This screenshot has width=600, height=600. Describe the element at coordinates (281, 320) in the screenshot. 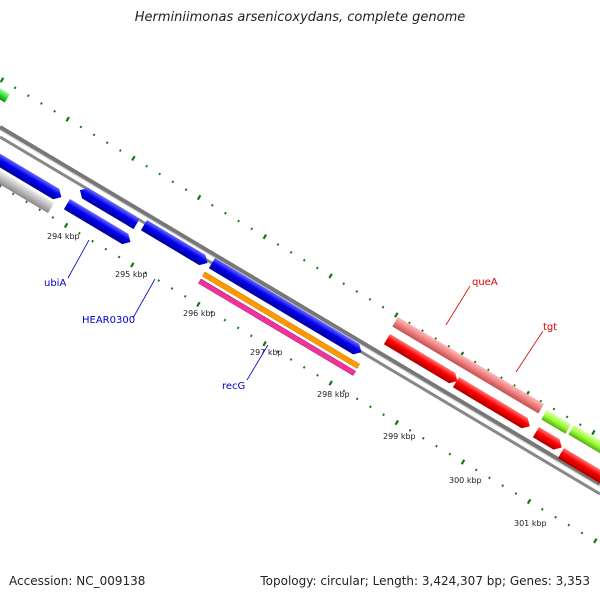

I see `feature-orange` at that location.